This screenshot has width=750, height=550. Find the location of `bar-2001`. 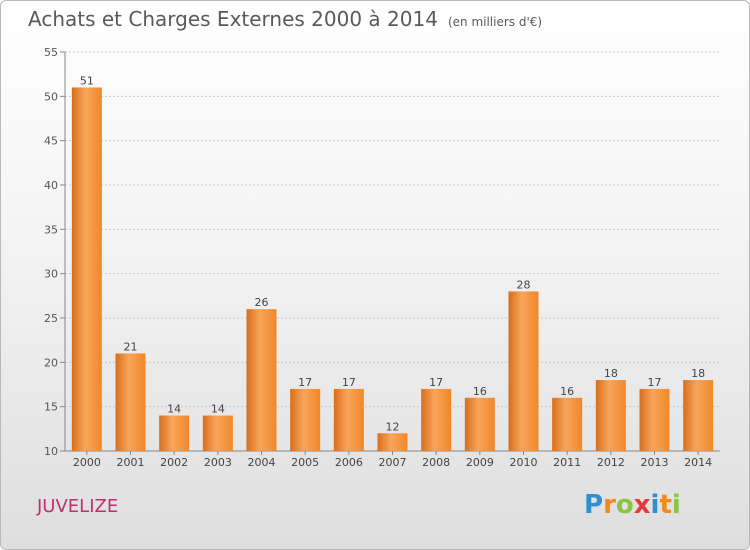

bar-2001 is located at coordinates (130, 402).